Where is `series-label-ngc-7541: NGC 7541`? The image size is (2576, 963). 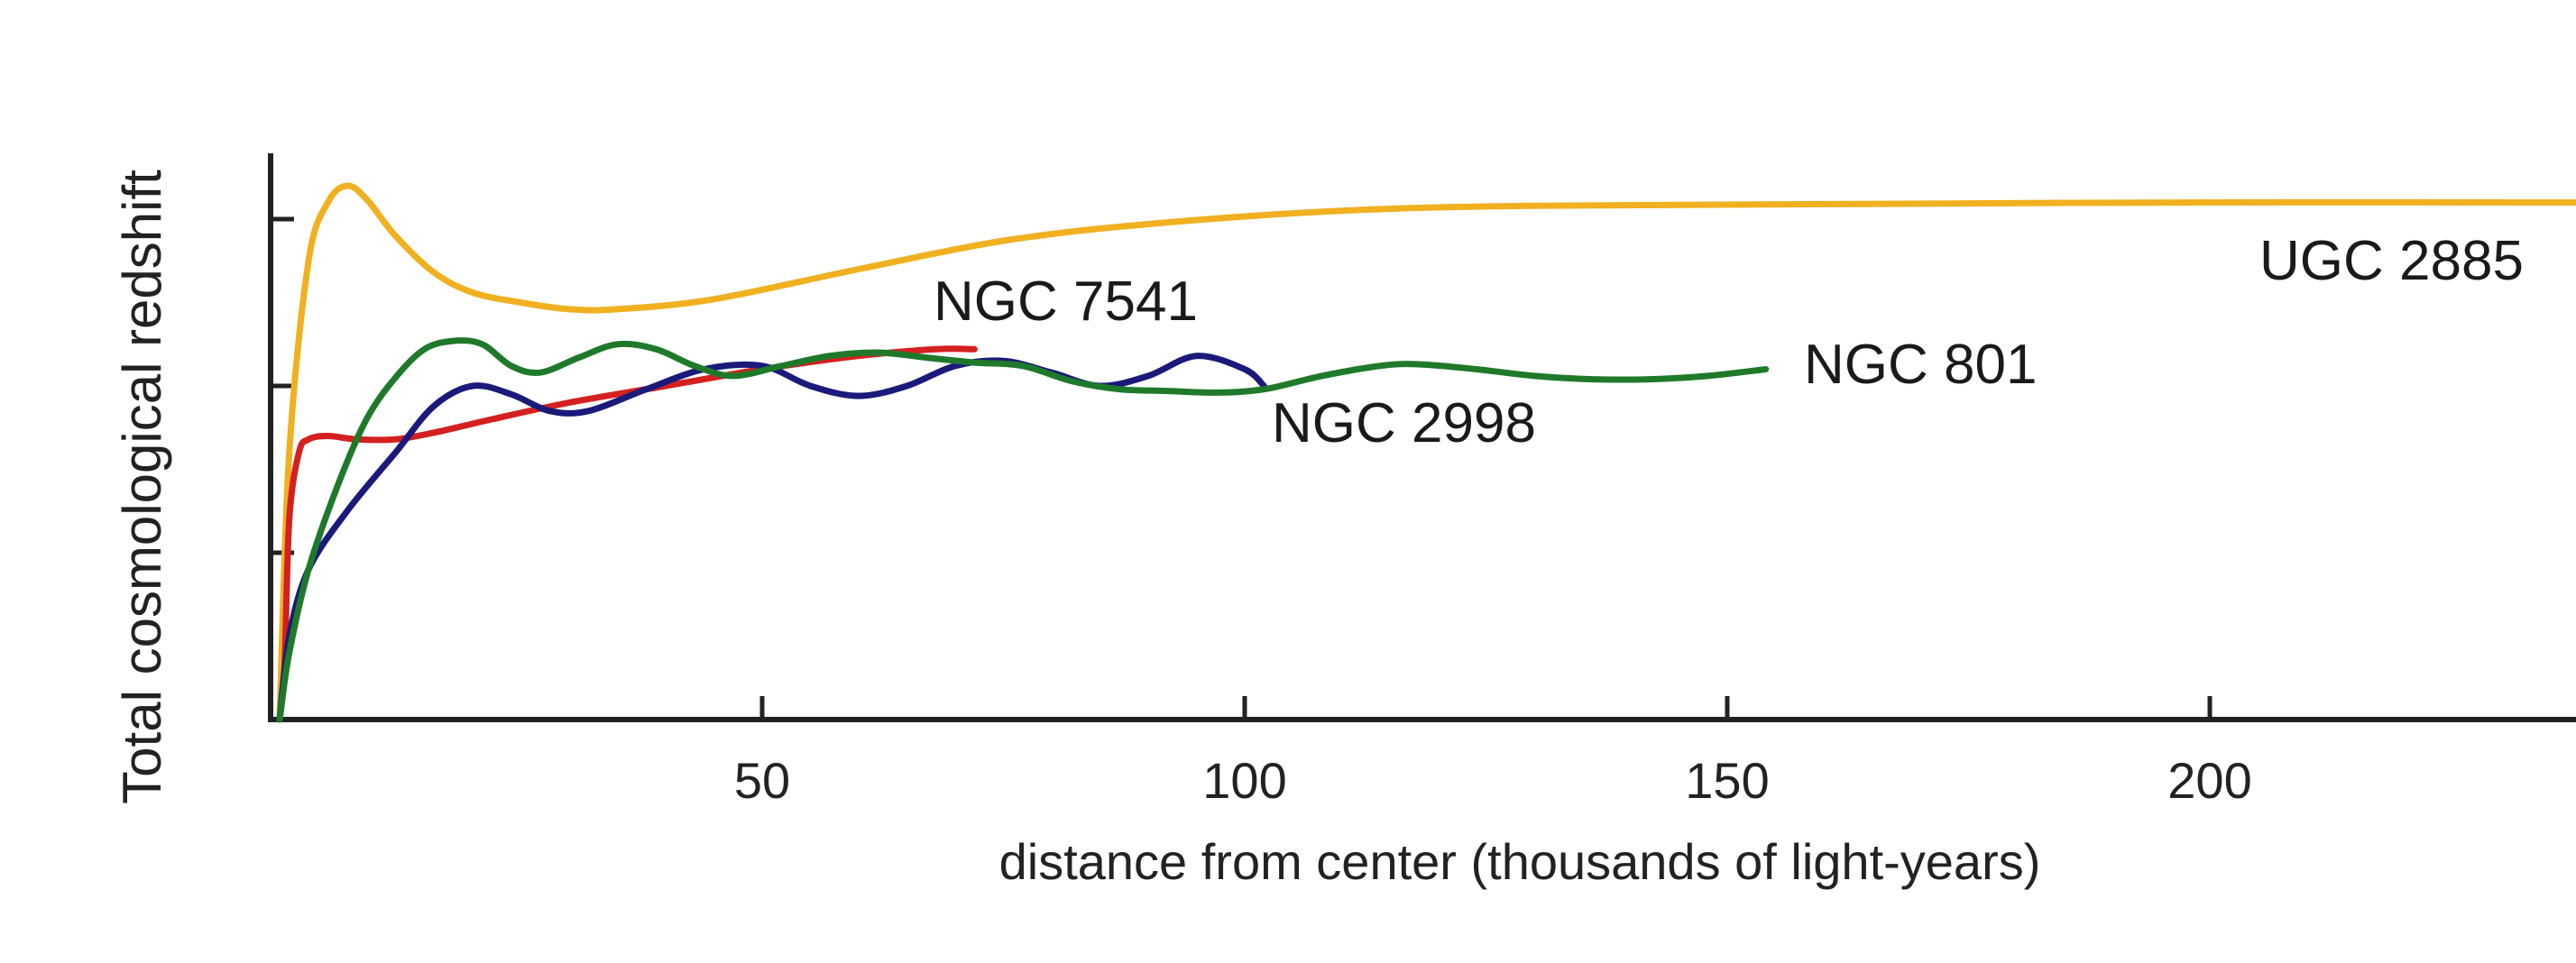
series-label-ngc-7541: NGC 7541 is located at coordinates (1066, 302).